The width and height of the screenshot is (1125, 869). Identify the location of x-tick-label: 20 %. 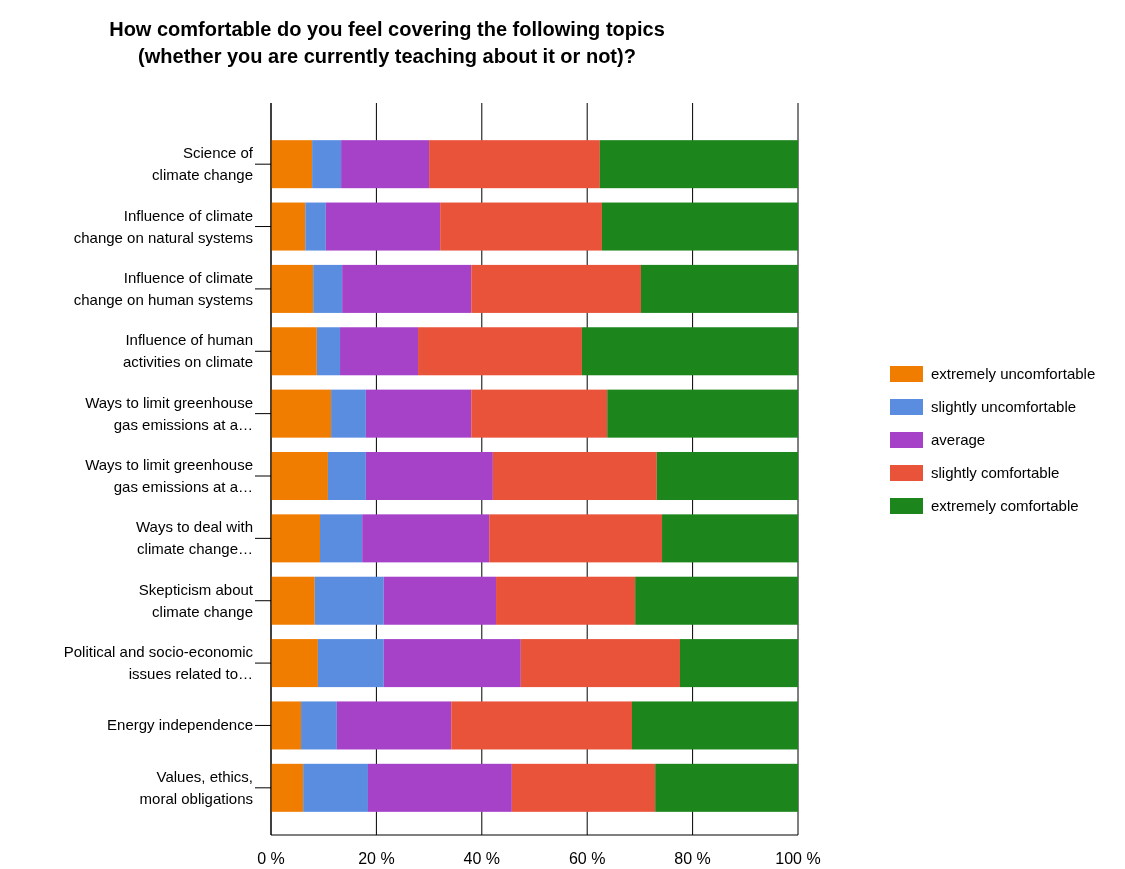
(376, 858).